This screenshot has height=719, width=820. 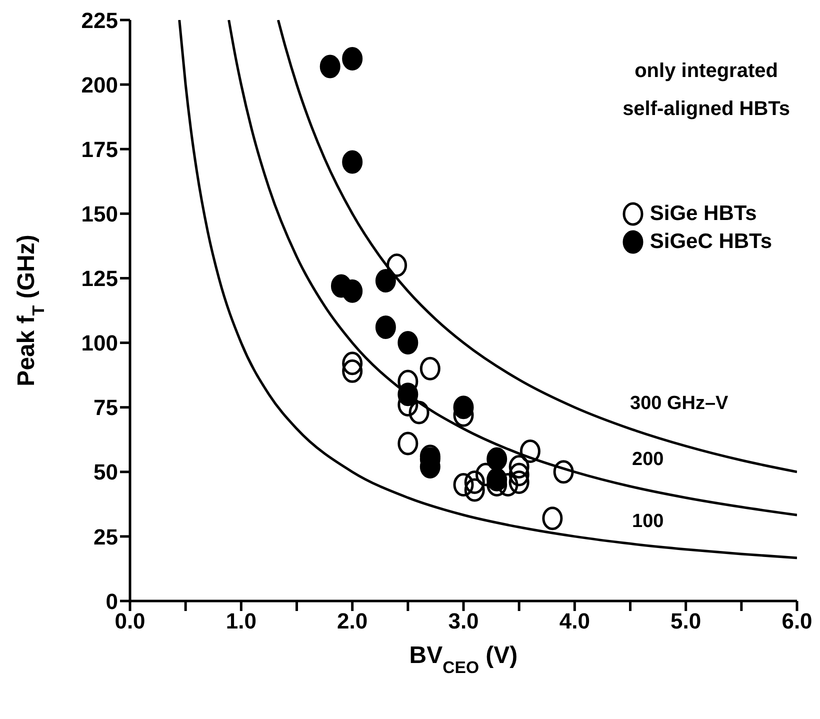 I want to click on legend-label: SiGe HBTs, so click(x=703, y=214).